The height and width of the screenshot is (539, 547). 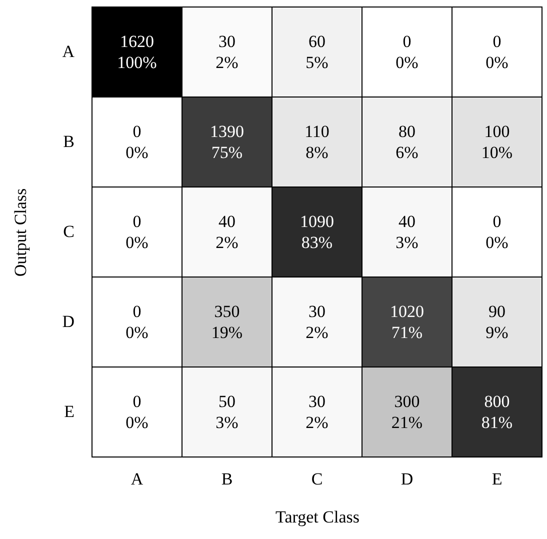 I want to click on annotation: 9%, so click(x=497, y=332).